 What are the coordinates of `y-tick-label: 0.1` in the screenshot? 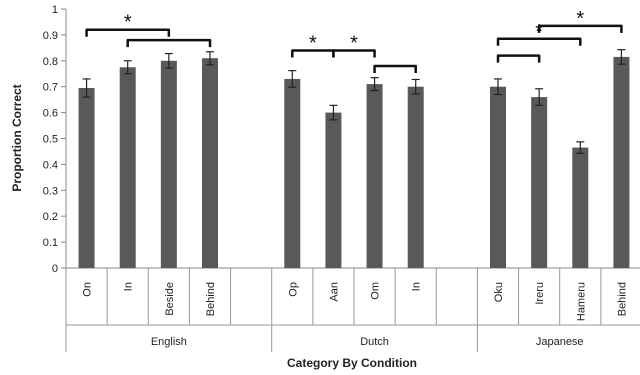 It's located at (50, 243).